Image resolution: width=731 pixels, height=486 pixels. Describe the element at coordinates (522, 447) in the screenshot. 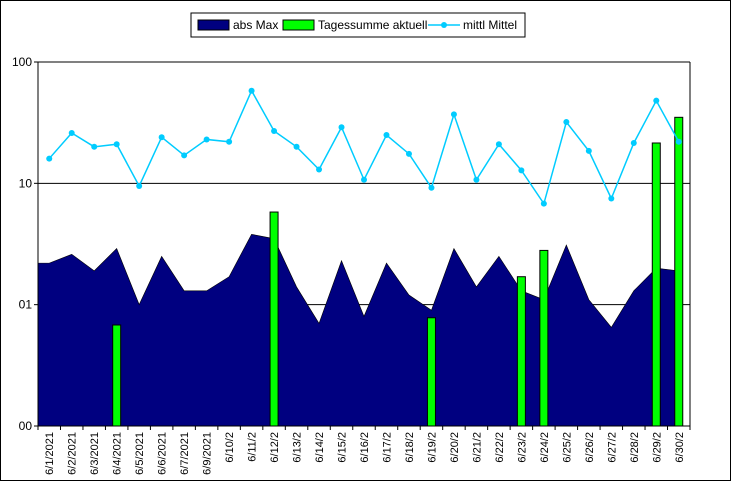

I see `x-tick-label-21: 6/23/2` at that location.